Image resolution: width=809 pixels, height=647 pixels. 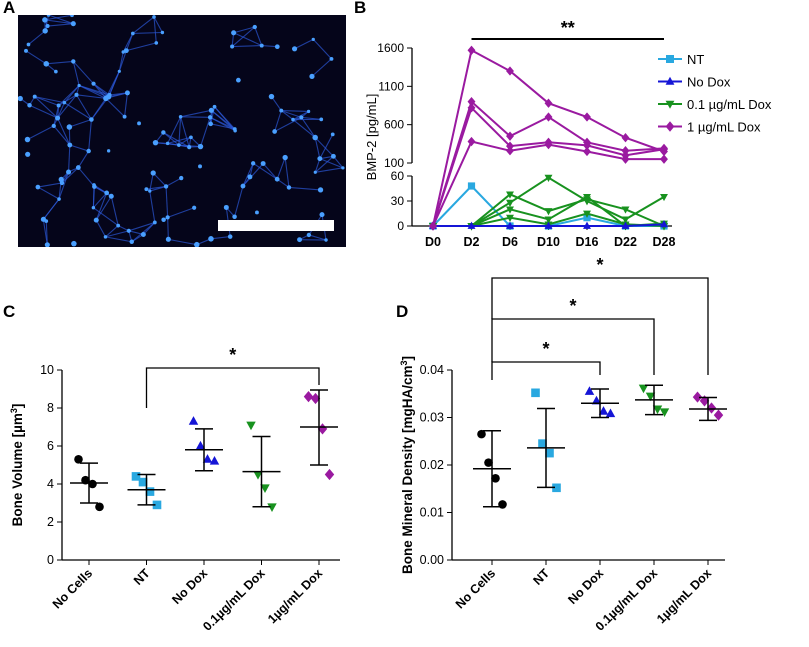 I want to click on y-tick-label: 1100, so click(x=391, y=86).